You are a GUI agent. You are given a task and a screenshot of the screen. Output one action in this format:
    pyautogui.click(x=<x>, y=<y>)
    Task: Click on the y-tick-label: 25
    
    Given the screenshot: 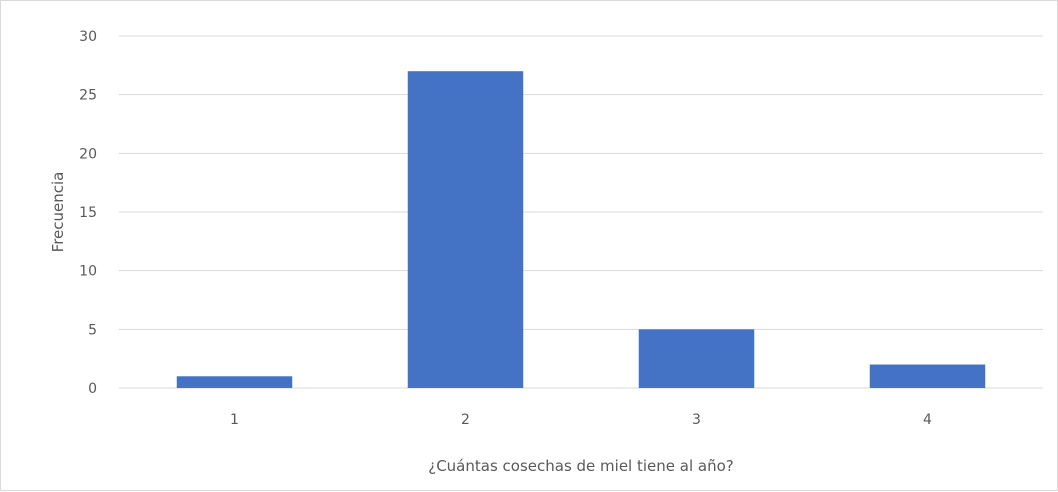 What is the action you would take?
    pyautogui.click(x=88, y=96)
    